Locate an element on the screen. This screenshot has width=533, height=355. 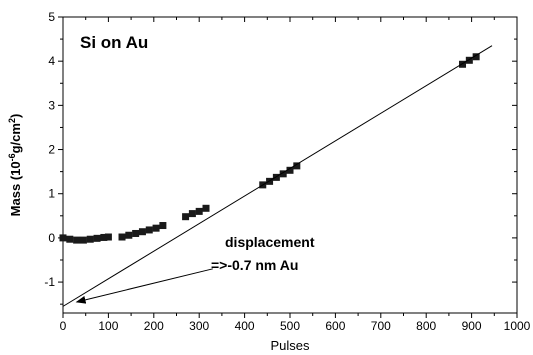
x-tick-label: 700 is located at coordinates (381, 326).